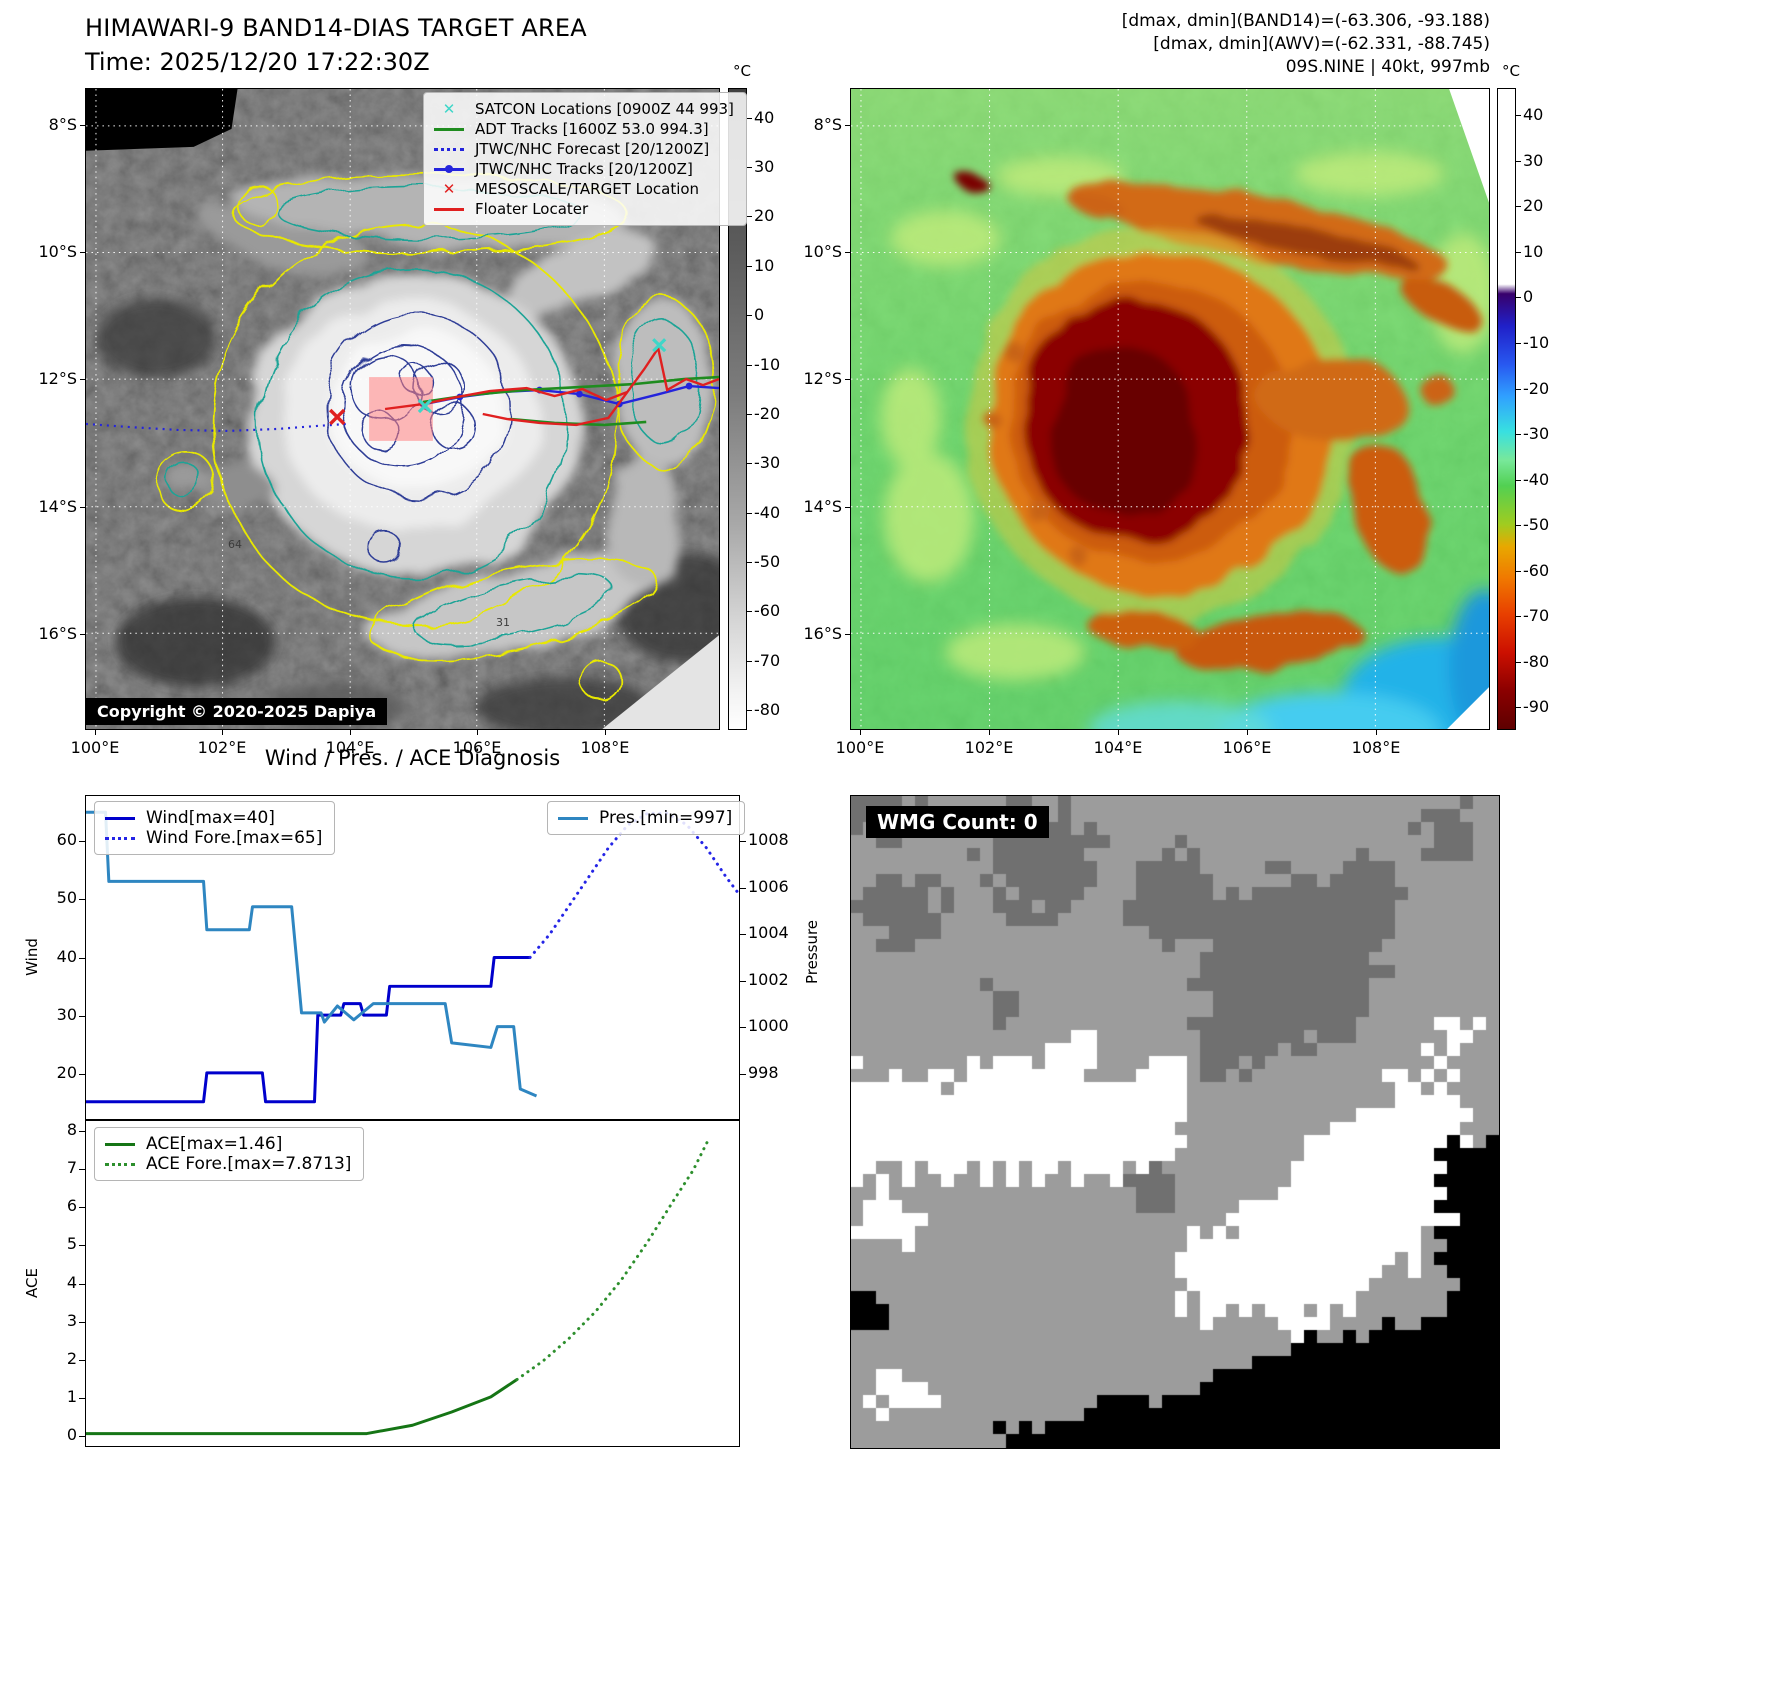 Image resolution: width=1788 pixels, height=1690 pixels. Describe the element at coordinates (412, 758) in the screenshot. I see `diagnosis-title: Wind / Pres. / ACE Diagnosis` at that location.